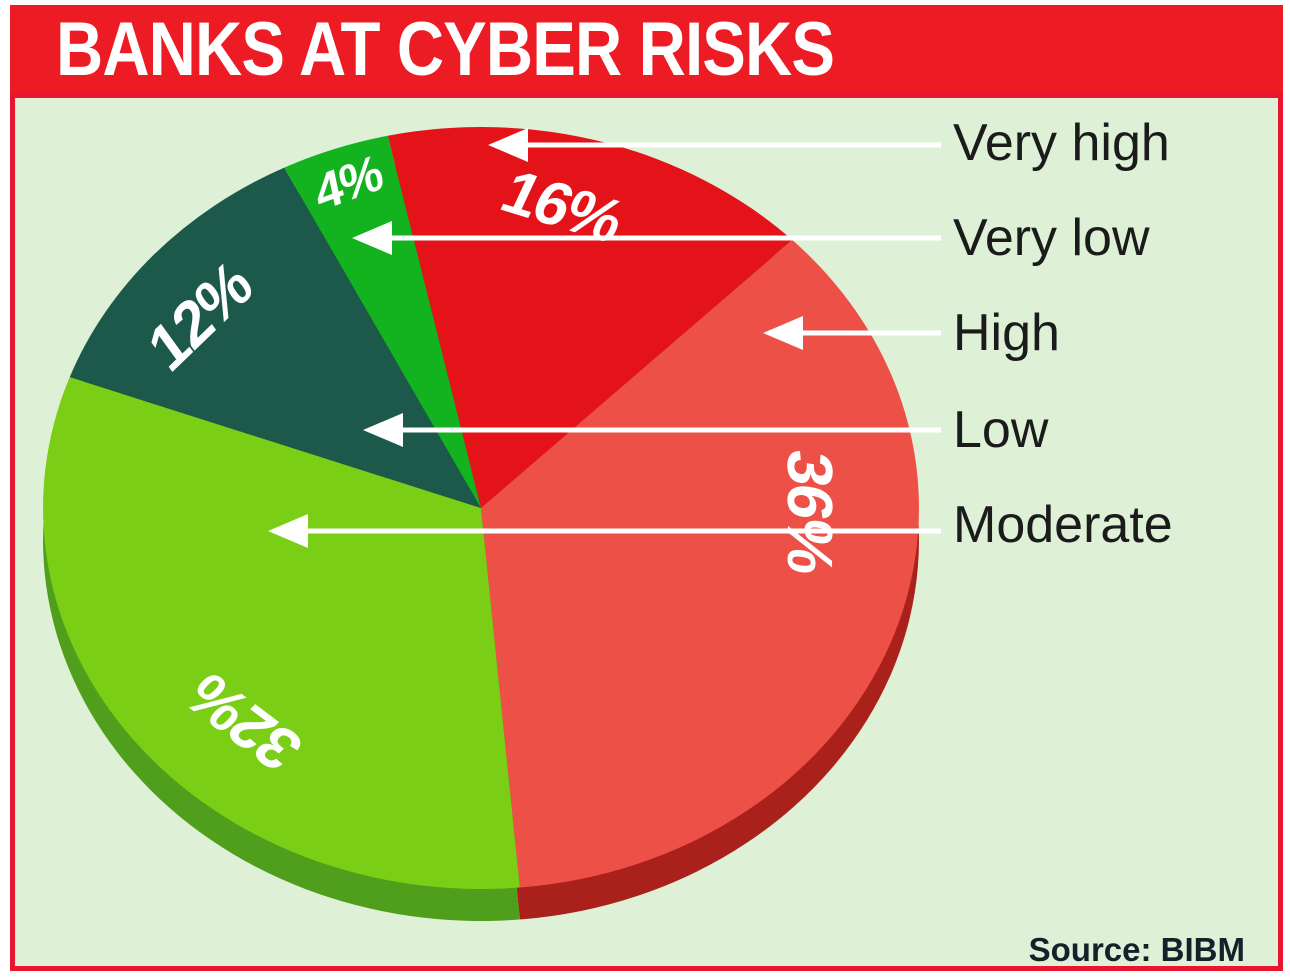  Describe the element at coordinates (508, 145) in the screenshot. I see `arrowhead-icon-very-high` at that location.